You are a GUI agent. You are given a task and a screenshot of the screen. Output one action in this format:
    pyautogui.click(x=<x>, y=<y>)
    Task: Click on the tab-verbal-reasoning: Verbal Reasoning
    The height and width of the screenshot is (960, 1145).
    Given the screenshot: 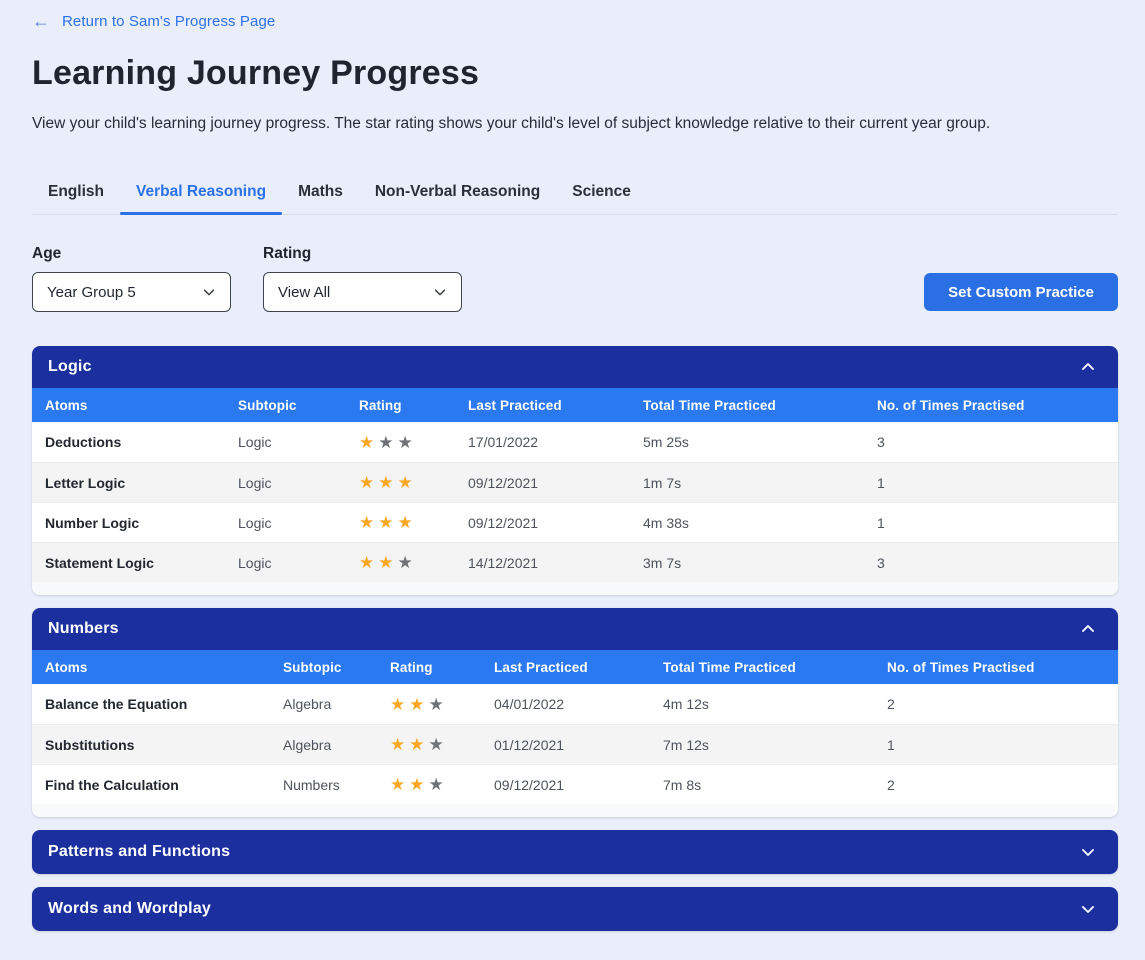 What is the action you would take?
    pyautogui.click(x=201, y=195)
    